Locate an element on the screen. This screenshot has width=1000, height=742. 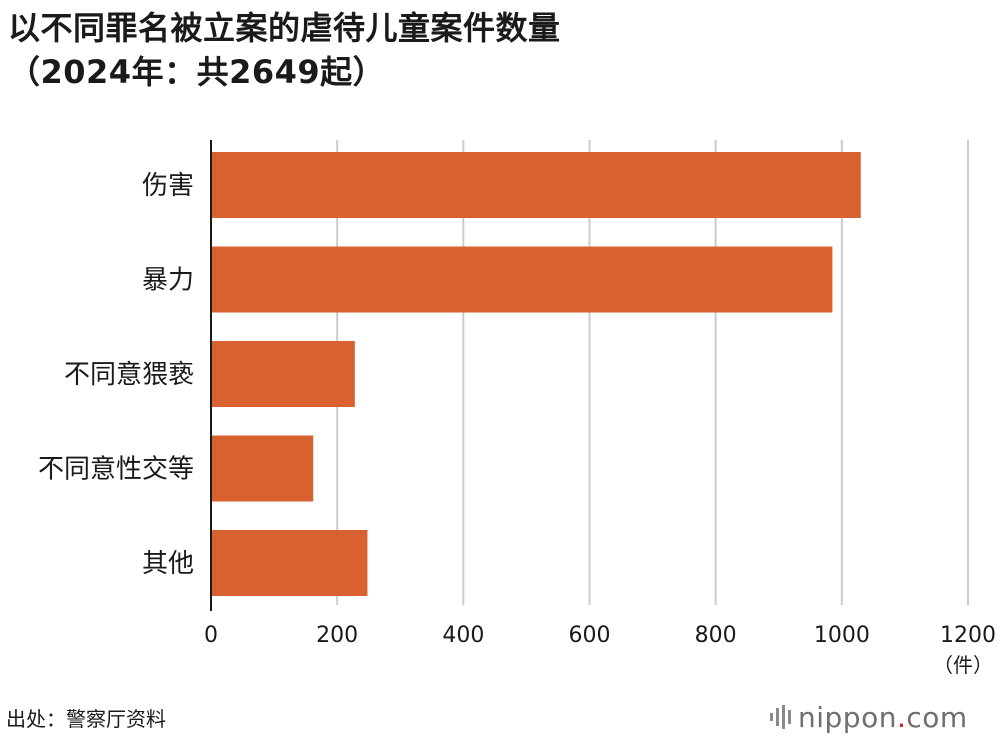
nippon-logo: nippon.com is located at coordinates (869, 717).